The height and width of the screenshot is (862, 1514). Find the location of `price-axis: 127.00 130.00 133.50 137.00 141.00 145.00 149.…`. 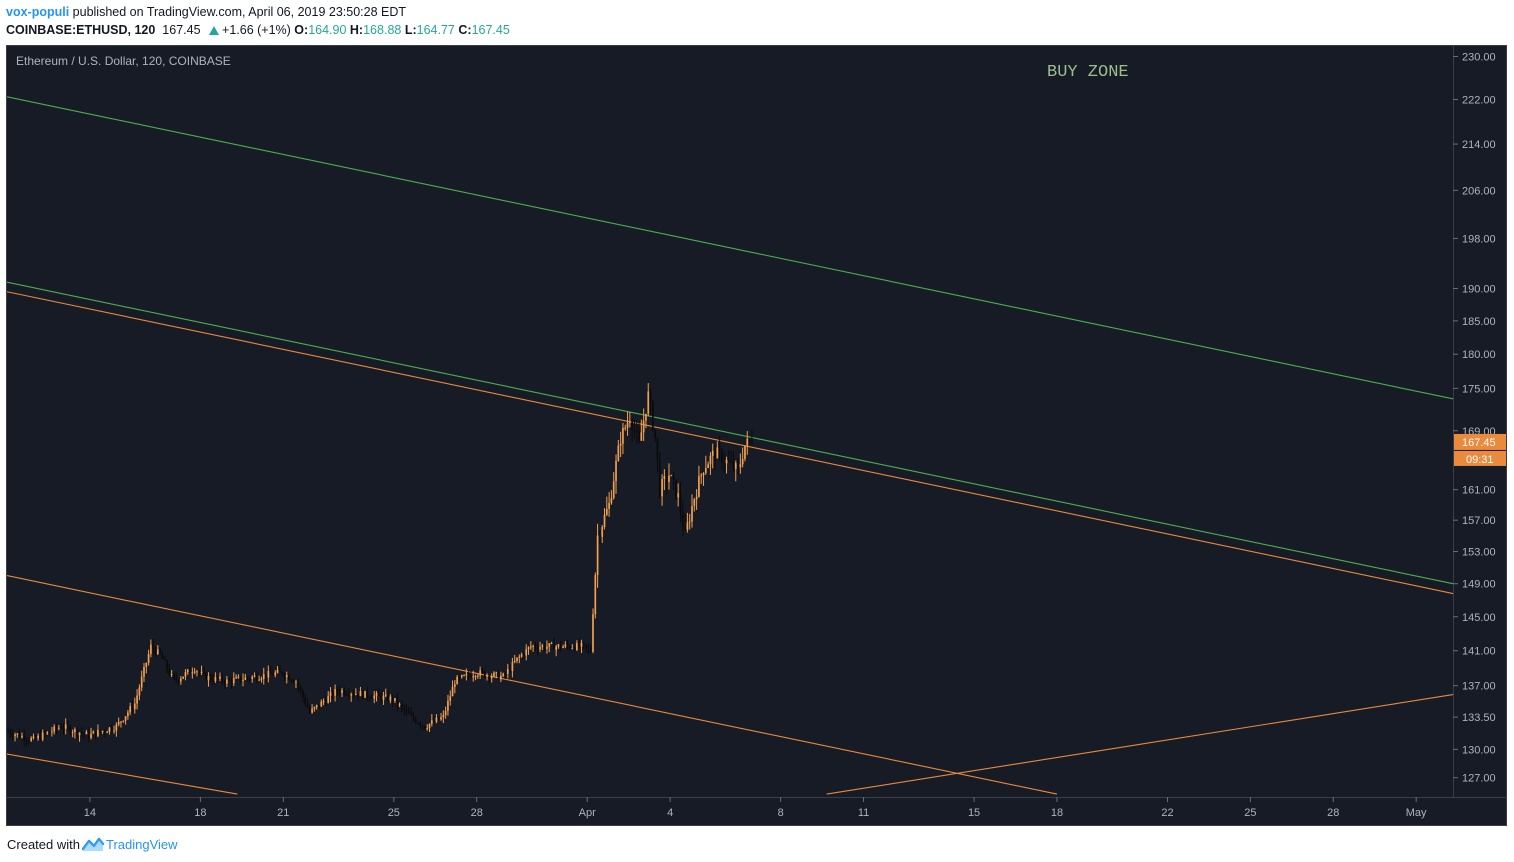

price-axis: 127.00 130.00 133.50 137.00 141.00 145.00 149.… is located at coordinates (1479, 421).